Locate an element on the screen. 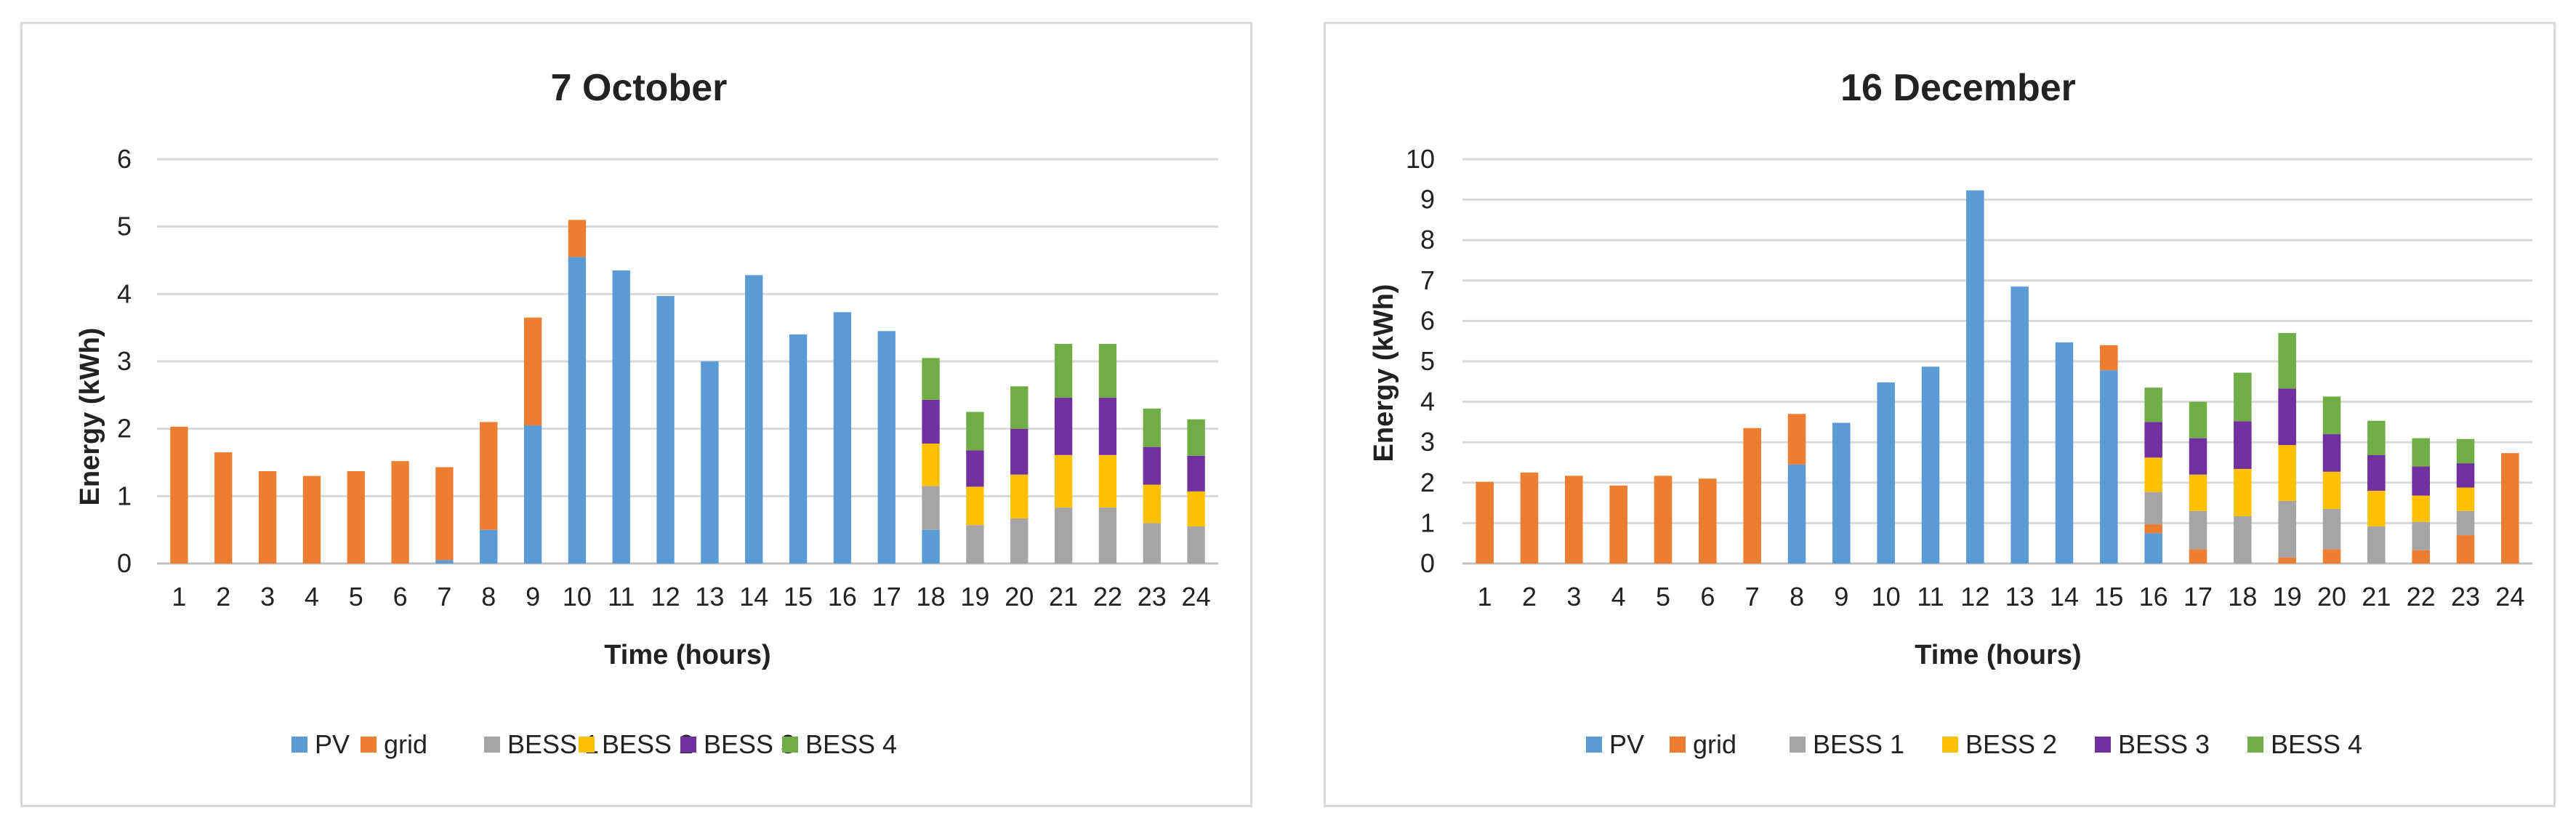  legend-item-grid: grid is located at coordinates (394, 744).